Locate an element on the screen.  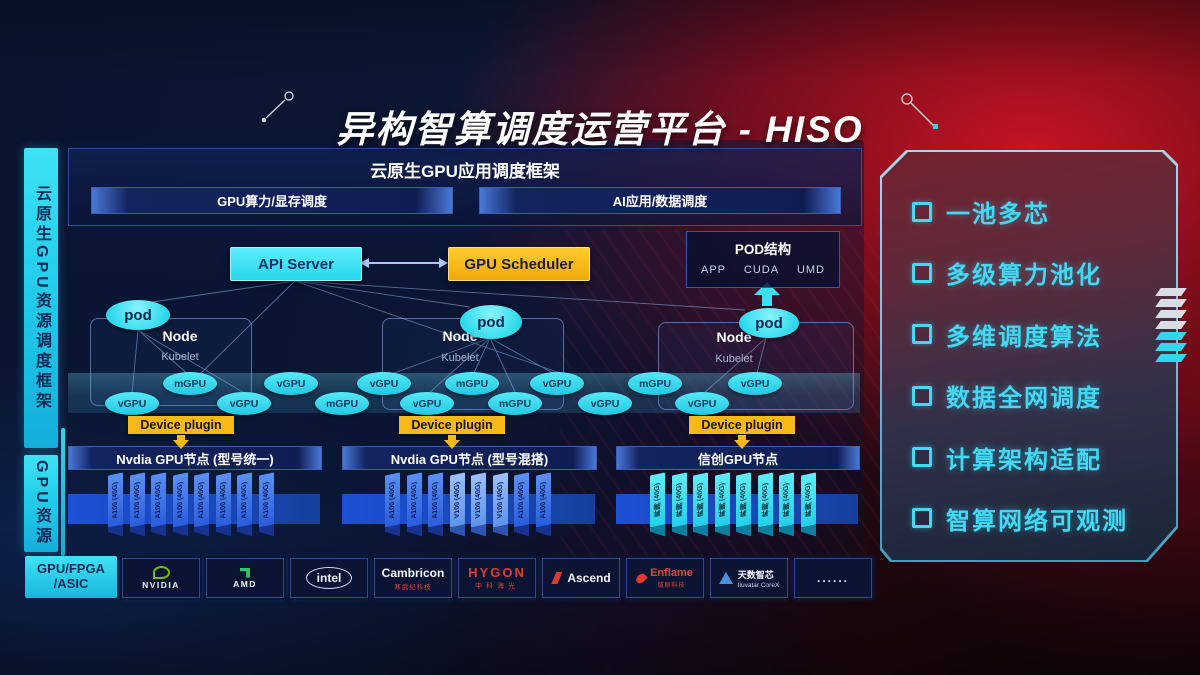
gpu-fpga-asic-line2: /ASIC is located at coordinates (71, 583).